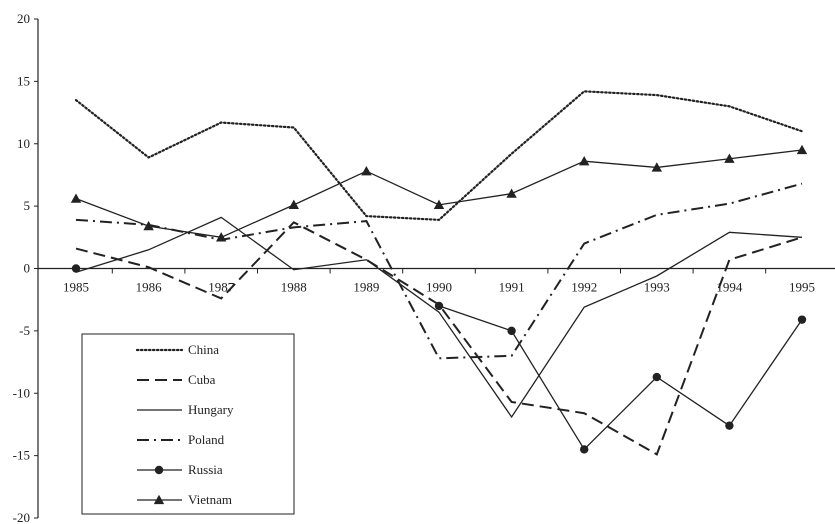 This screenshot has height=524, width=835. What do you see at coordinates (203, 349) in the screenshot?
I see `legend-label: China` at bounding box center [203, 349].